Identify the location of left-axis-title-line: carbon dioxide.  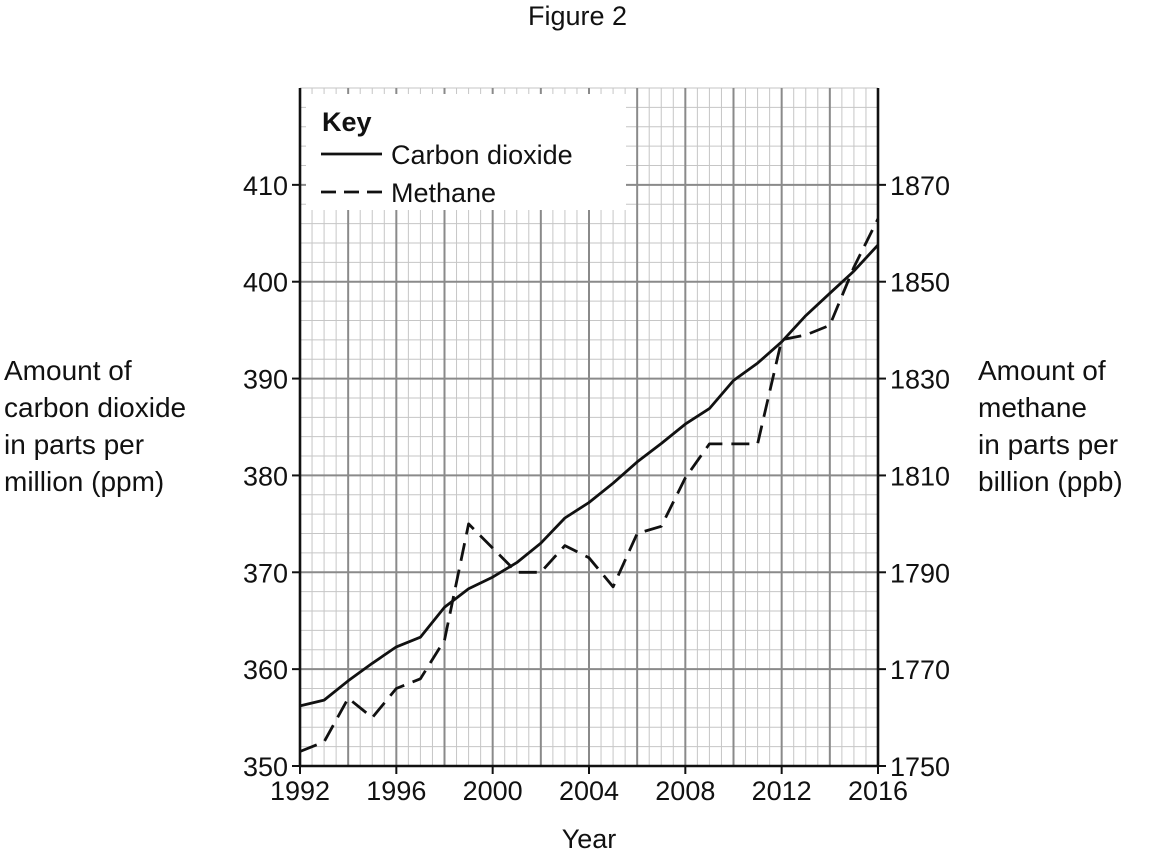
(95, 407).